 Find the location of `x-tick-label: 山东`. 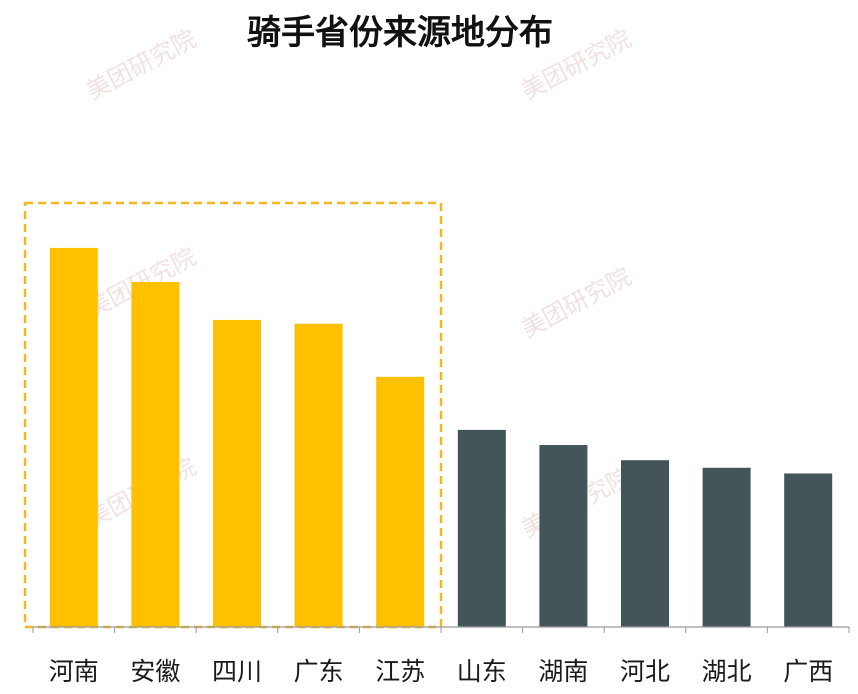

x-tick-label: 山东 is located at coordinates (482, 671).